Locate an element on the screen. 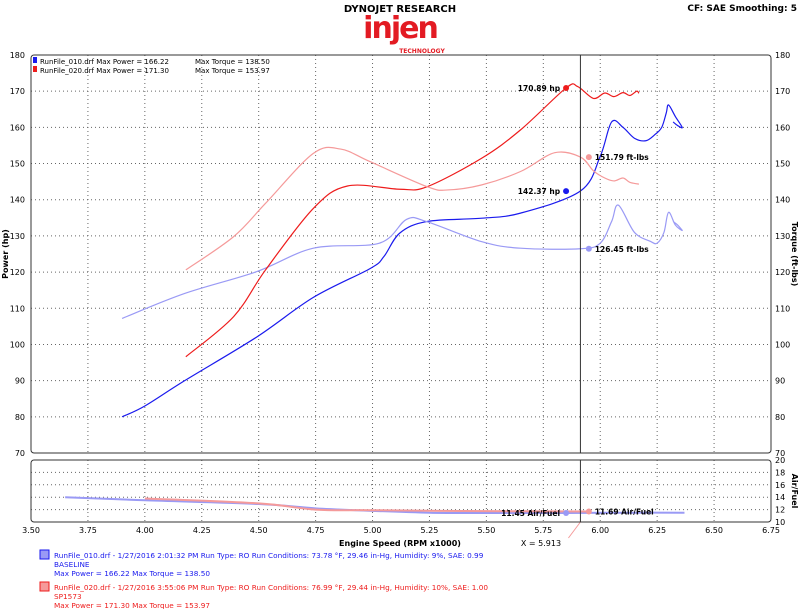 This screenshot has width=800, height=613. annotation-label: 126.45 ft-lbs is located at coordinates (622, 249).